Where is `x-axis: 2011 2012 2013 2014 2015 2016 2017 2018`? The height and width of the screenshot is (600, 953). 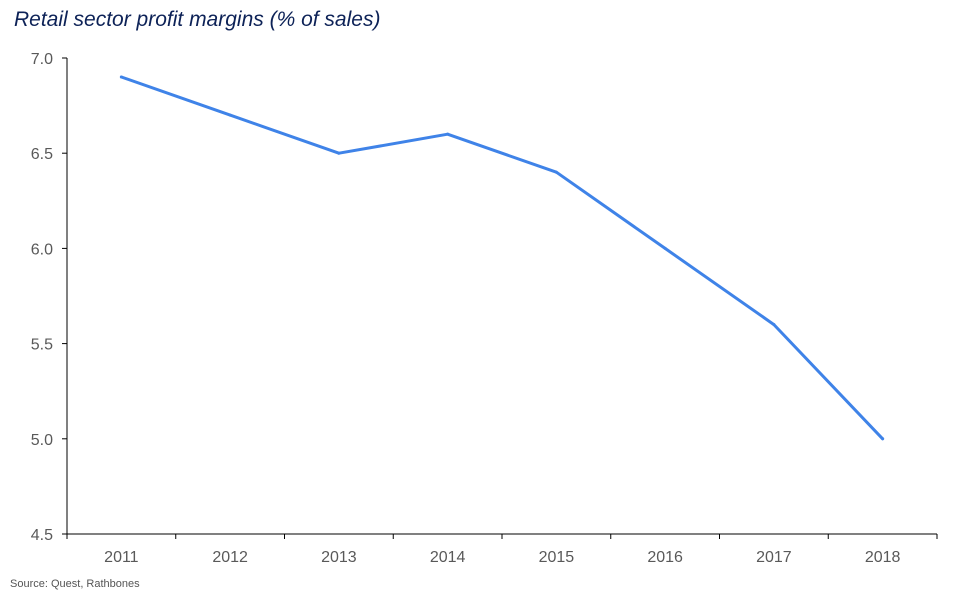 x-axis: 2011 2012 2013 2014 2015 2016 2017 2018 is located at coordinates (502, 549).